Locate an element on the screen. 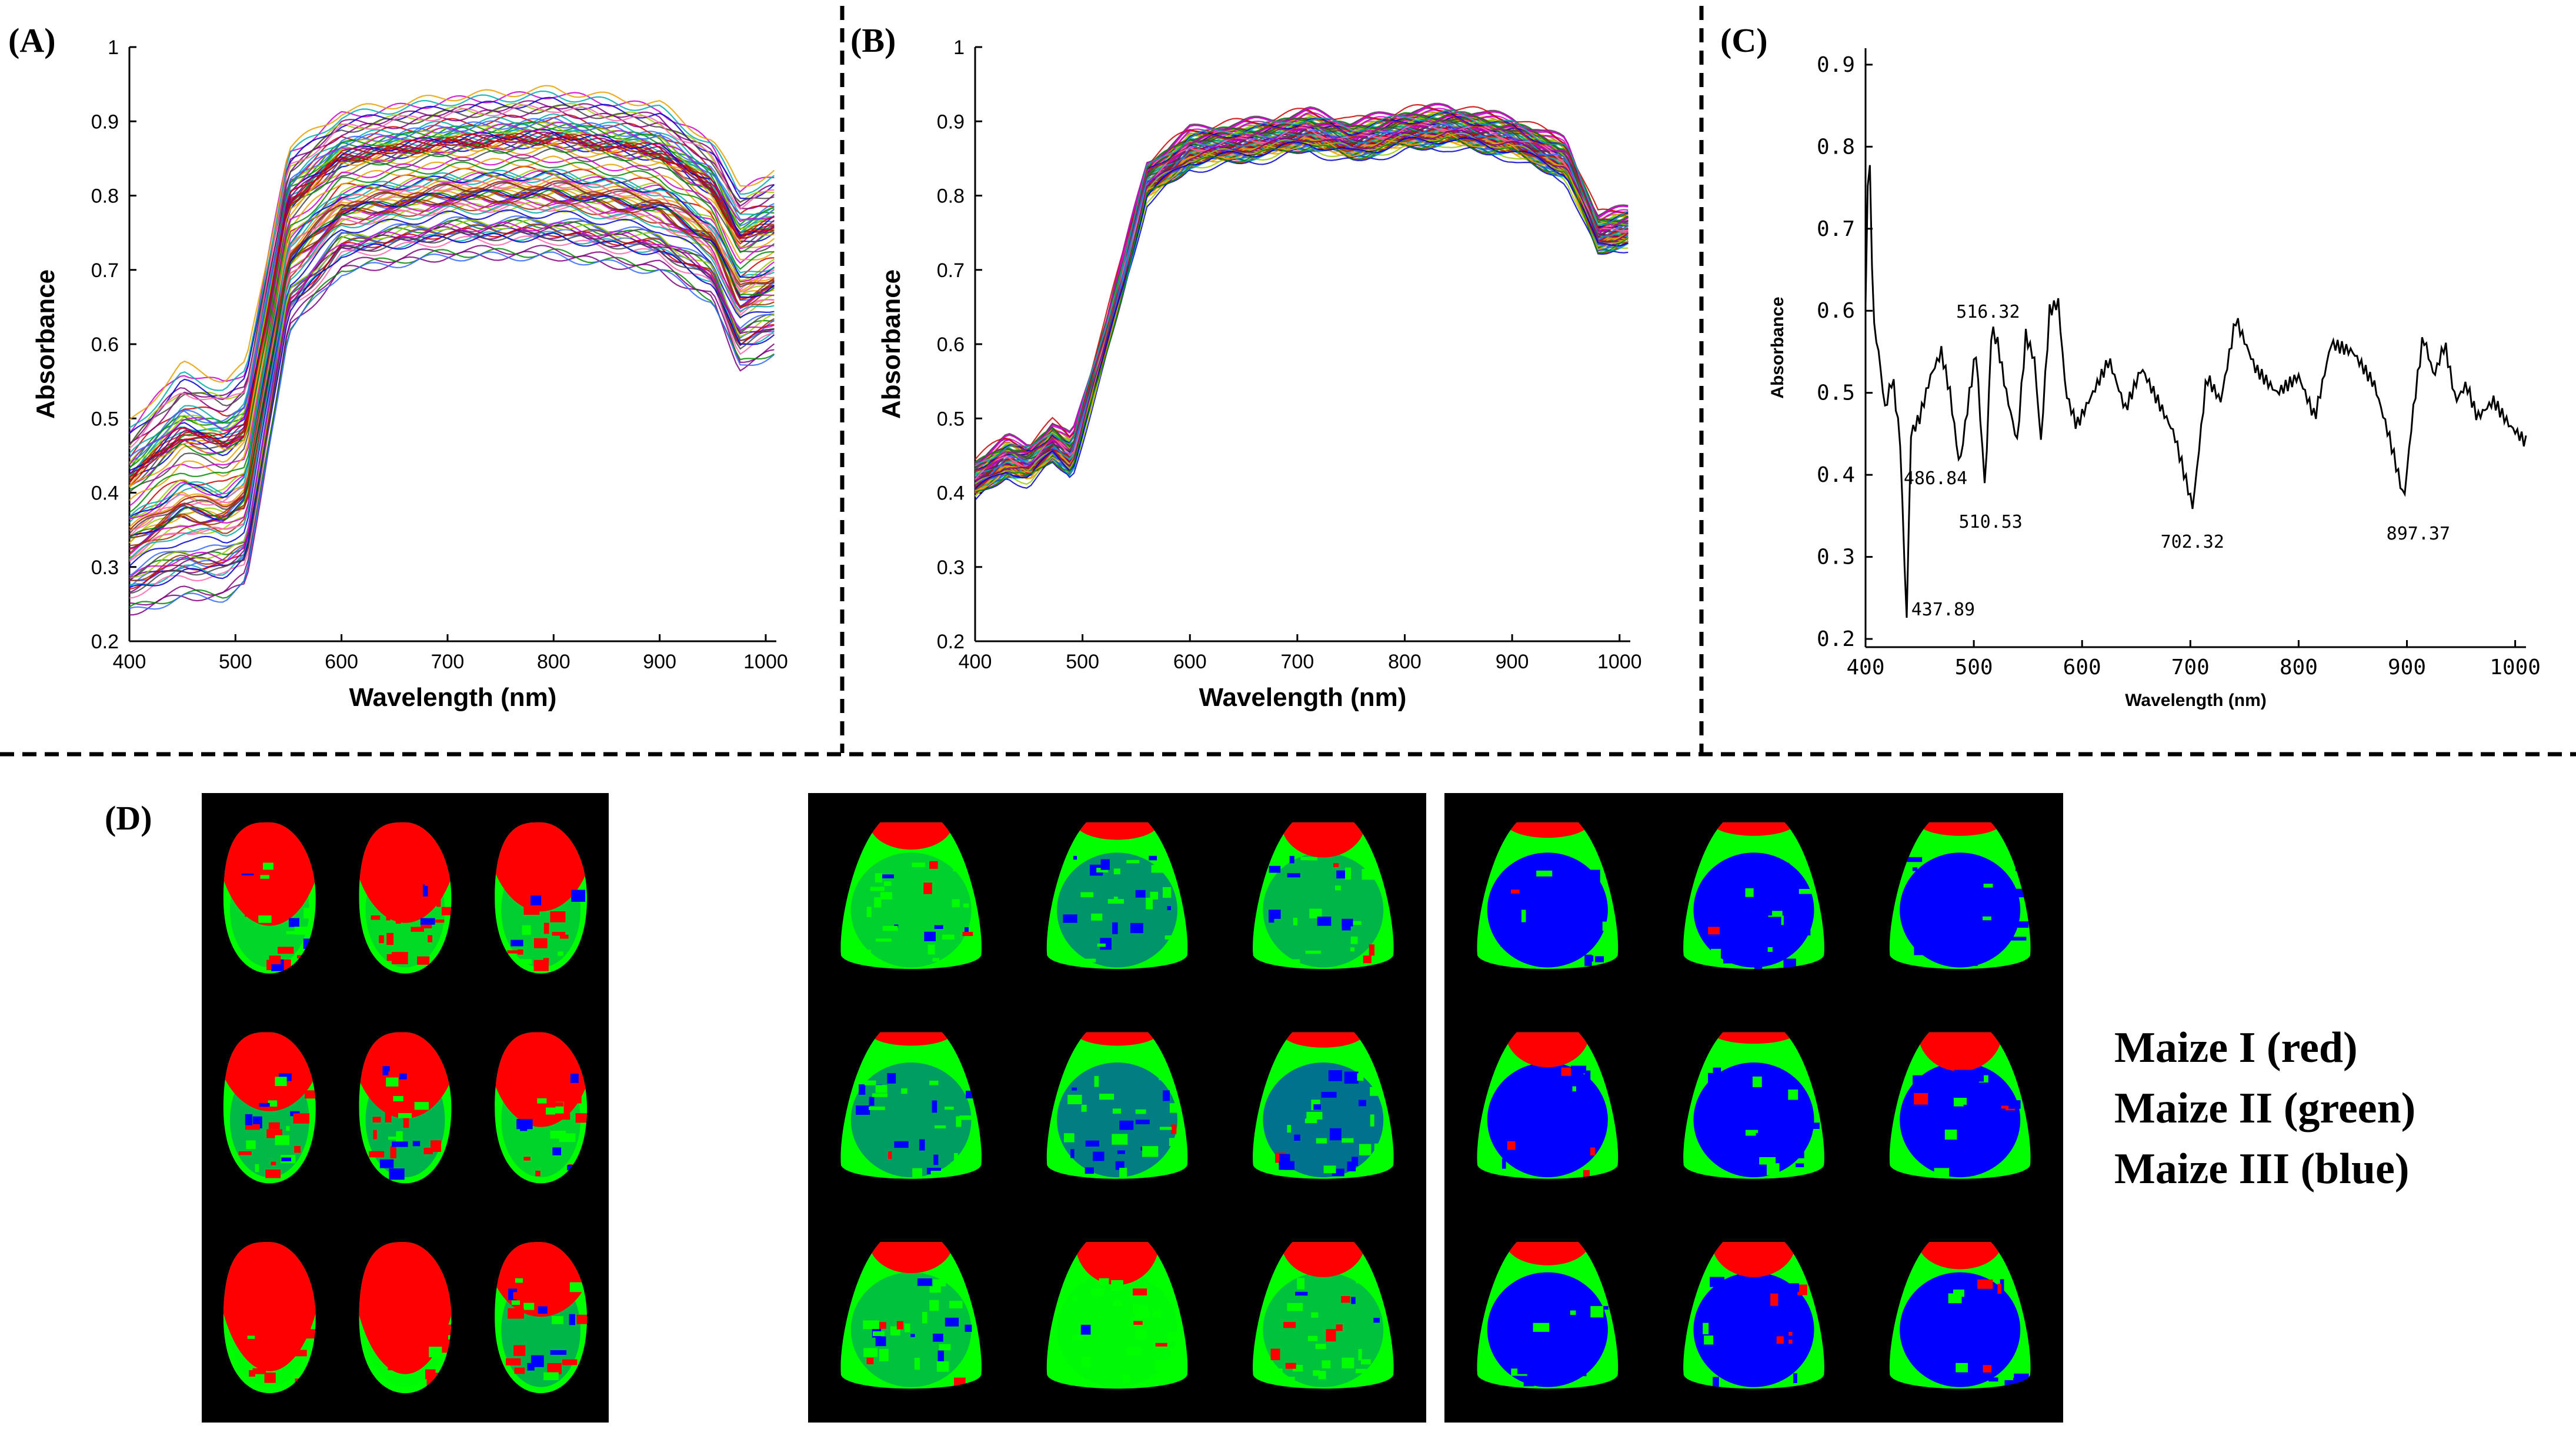 Image resolution: width=2576 pixels, height=1429 pixels. loading-line-c is located at coordinates (2195, 391).